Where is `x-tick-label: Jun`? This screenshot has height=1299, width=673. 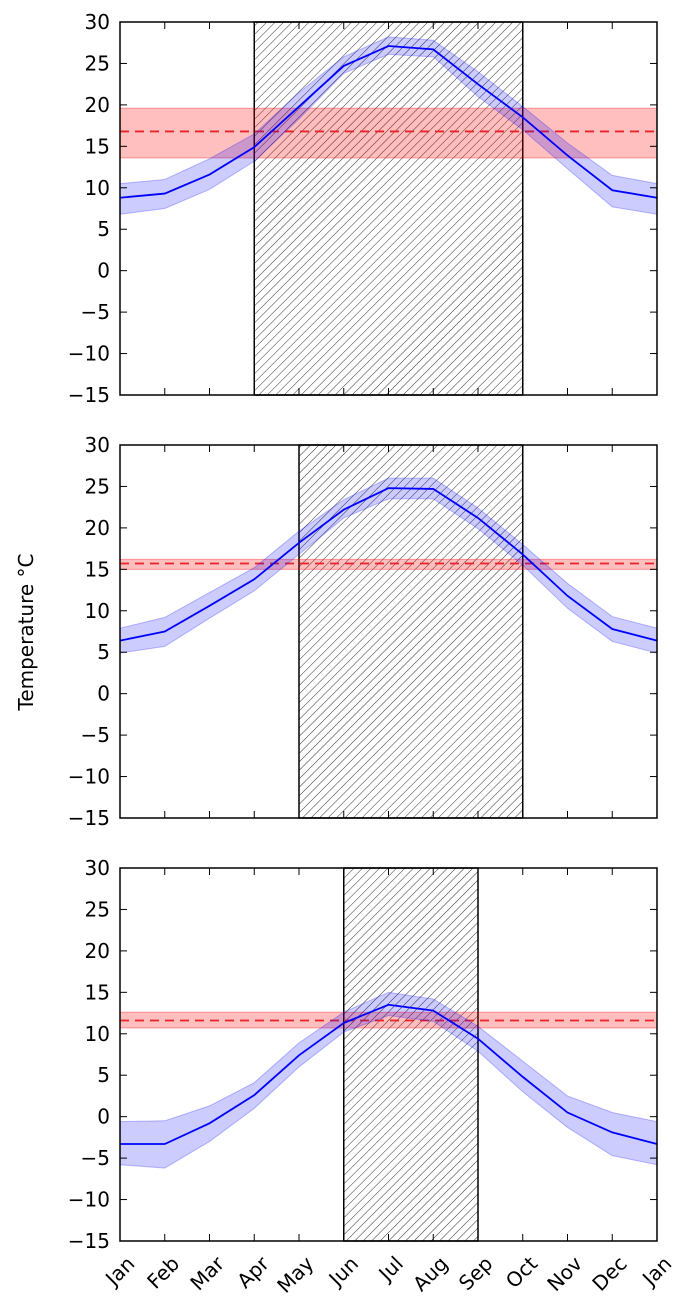 x-tick-label: Jun is located at coordinates (343, 1271).